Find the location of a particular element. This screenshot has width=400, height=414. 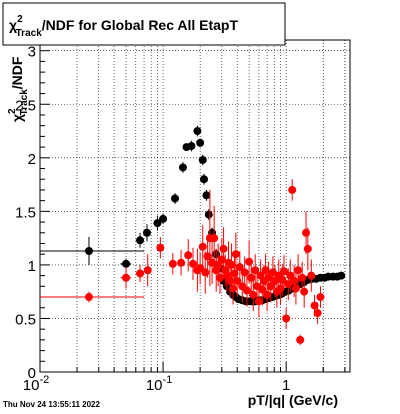

x-tick-label: 10⁻¹ is located at coordinates (159, 384).